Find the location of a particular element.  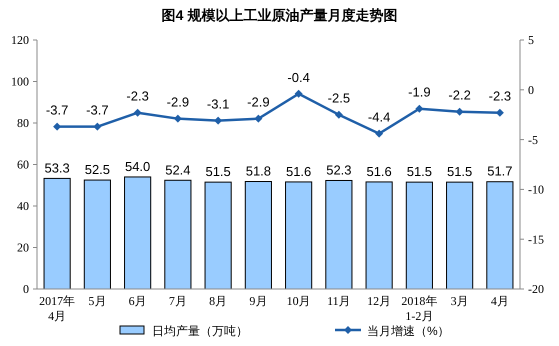

data-label: -3.1 is located at coordinates (218, 104).